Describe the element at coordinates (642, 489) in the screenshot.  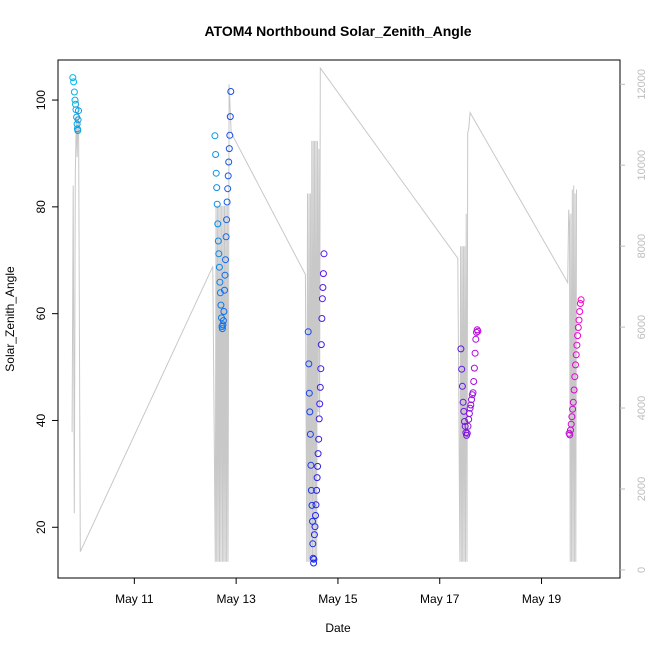
I see `y2-tick-label: 2000` at that location.